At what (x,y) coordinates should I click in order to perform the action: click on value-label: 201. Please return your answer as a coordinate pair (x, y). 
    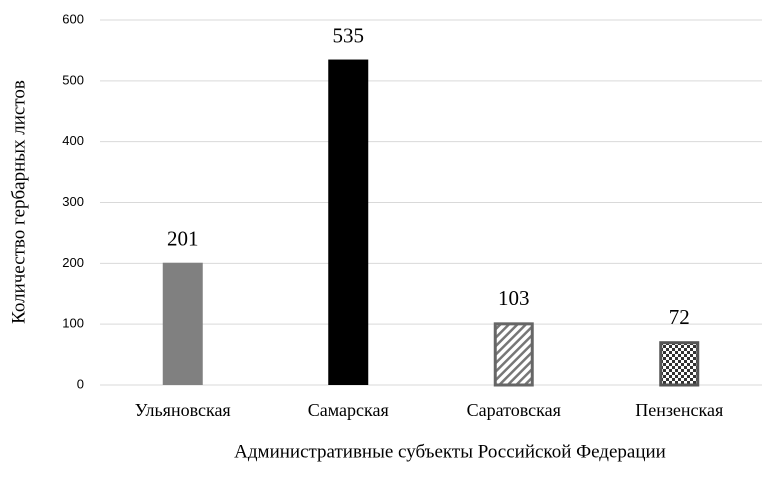
    Looking at the image, I should click on (183, 239).